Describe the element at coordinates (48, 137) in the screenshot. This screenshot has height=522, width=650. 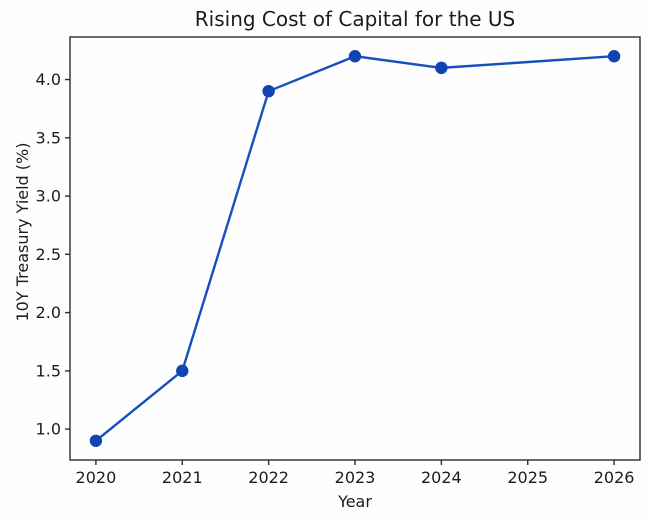
I see `y-tick-label: 3.5` at that location.